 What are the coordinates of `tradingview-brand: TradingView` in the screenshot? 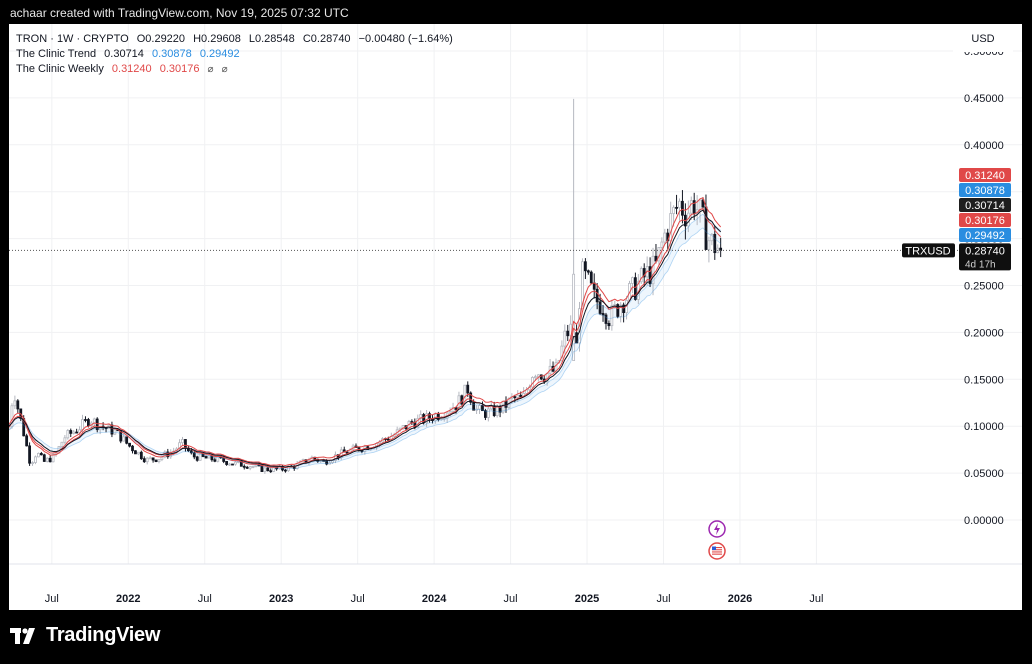 It's located at (85, 635).